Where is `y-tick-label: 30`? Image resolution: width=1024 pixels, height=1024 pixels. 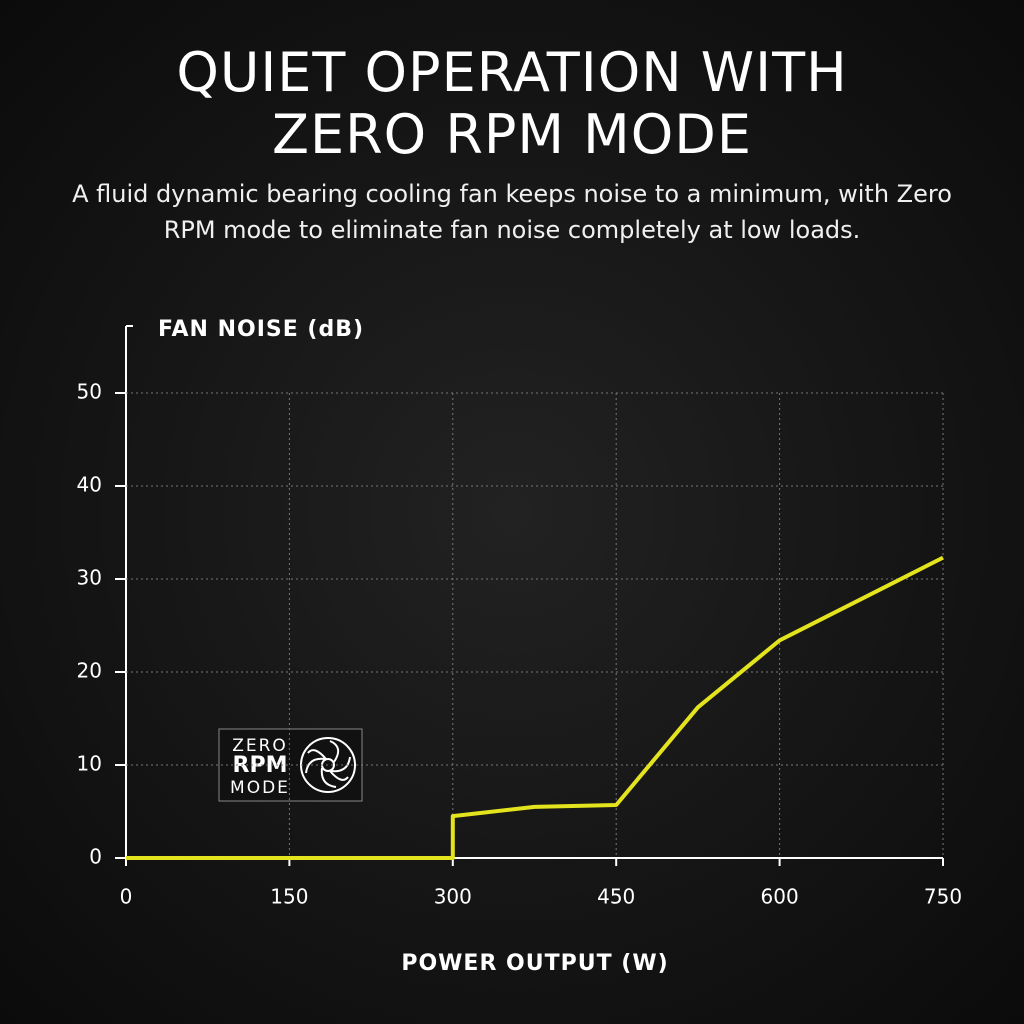
y-tick-label: 30 is located at coordinates (89, 578).